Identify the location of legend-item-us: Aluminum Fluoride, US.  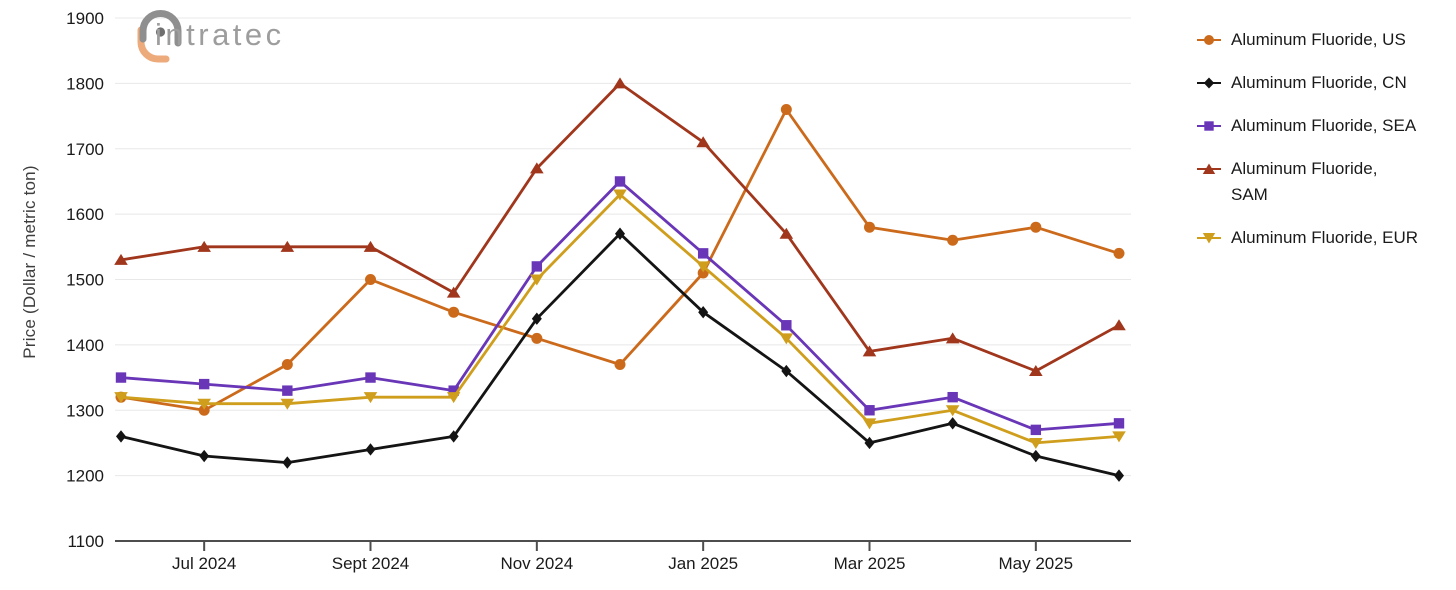
(1325, 40).